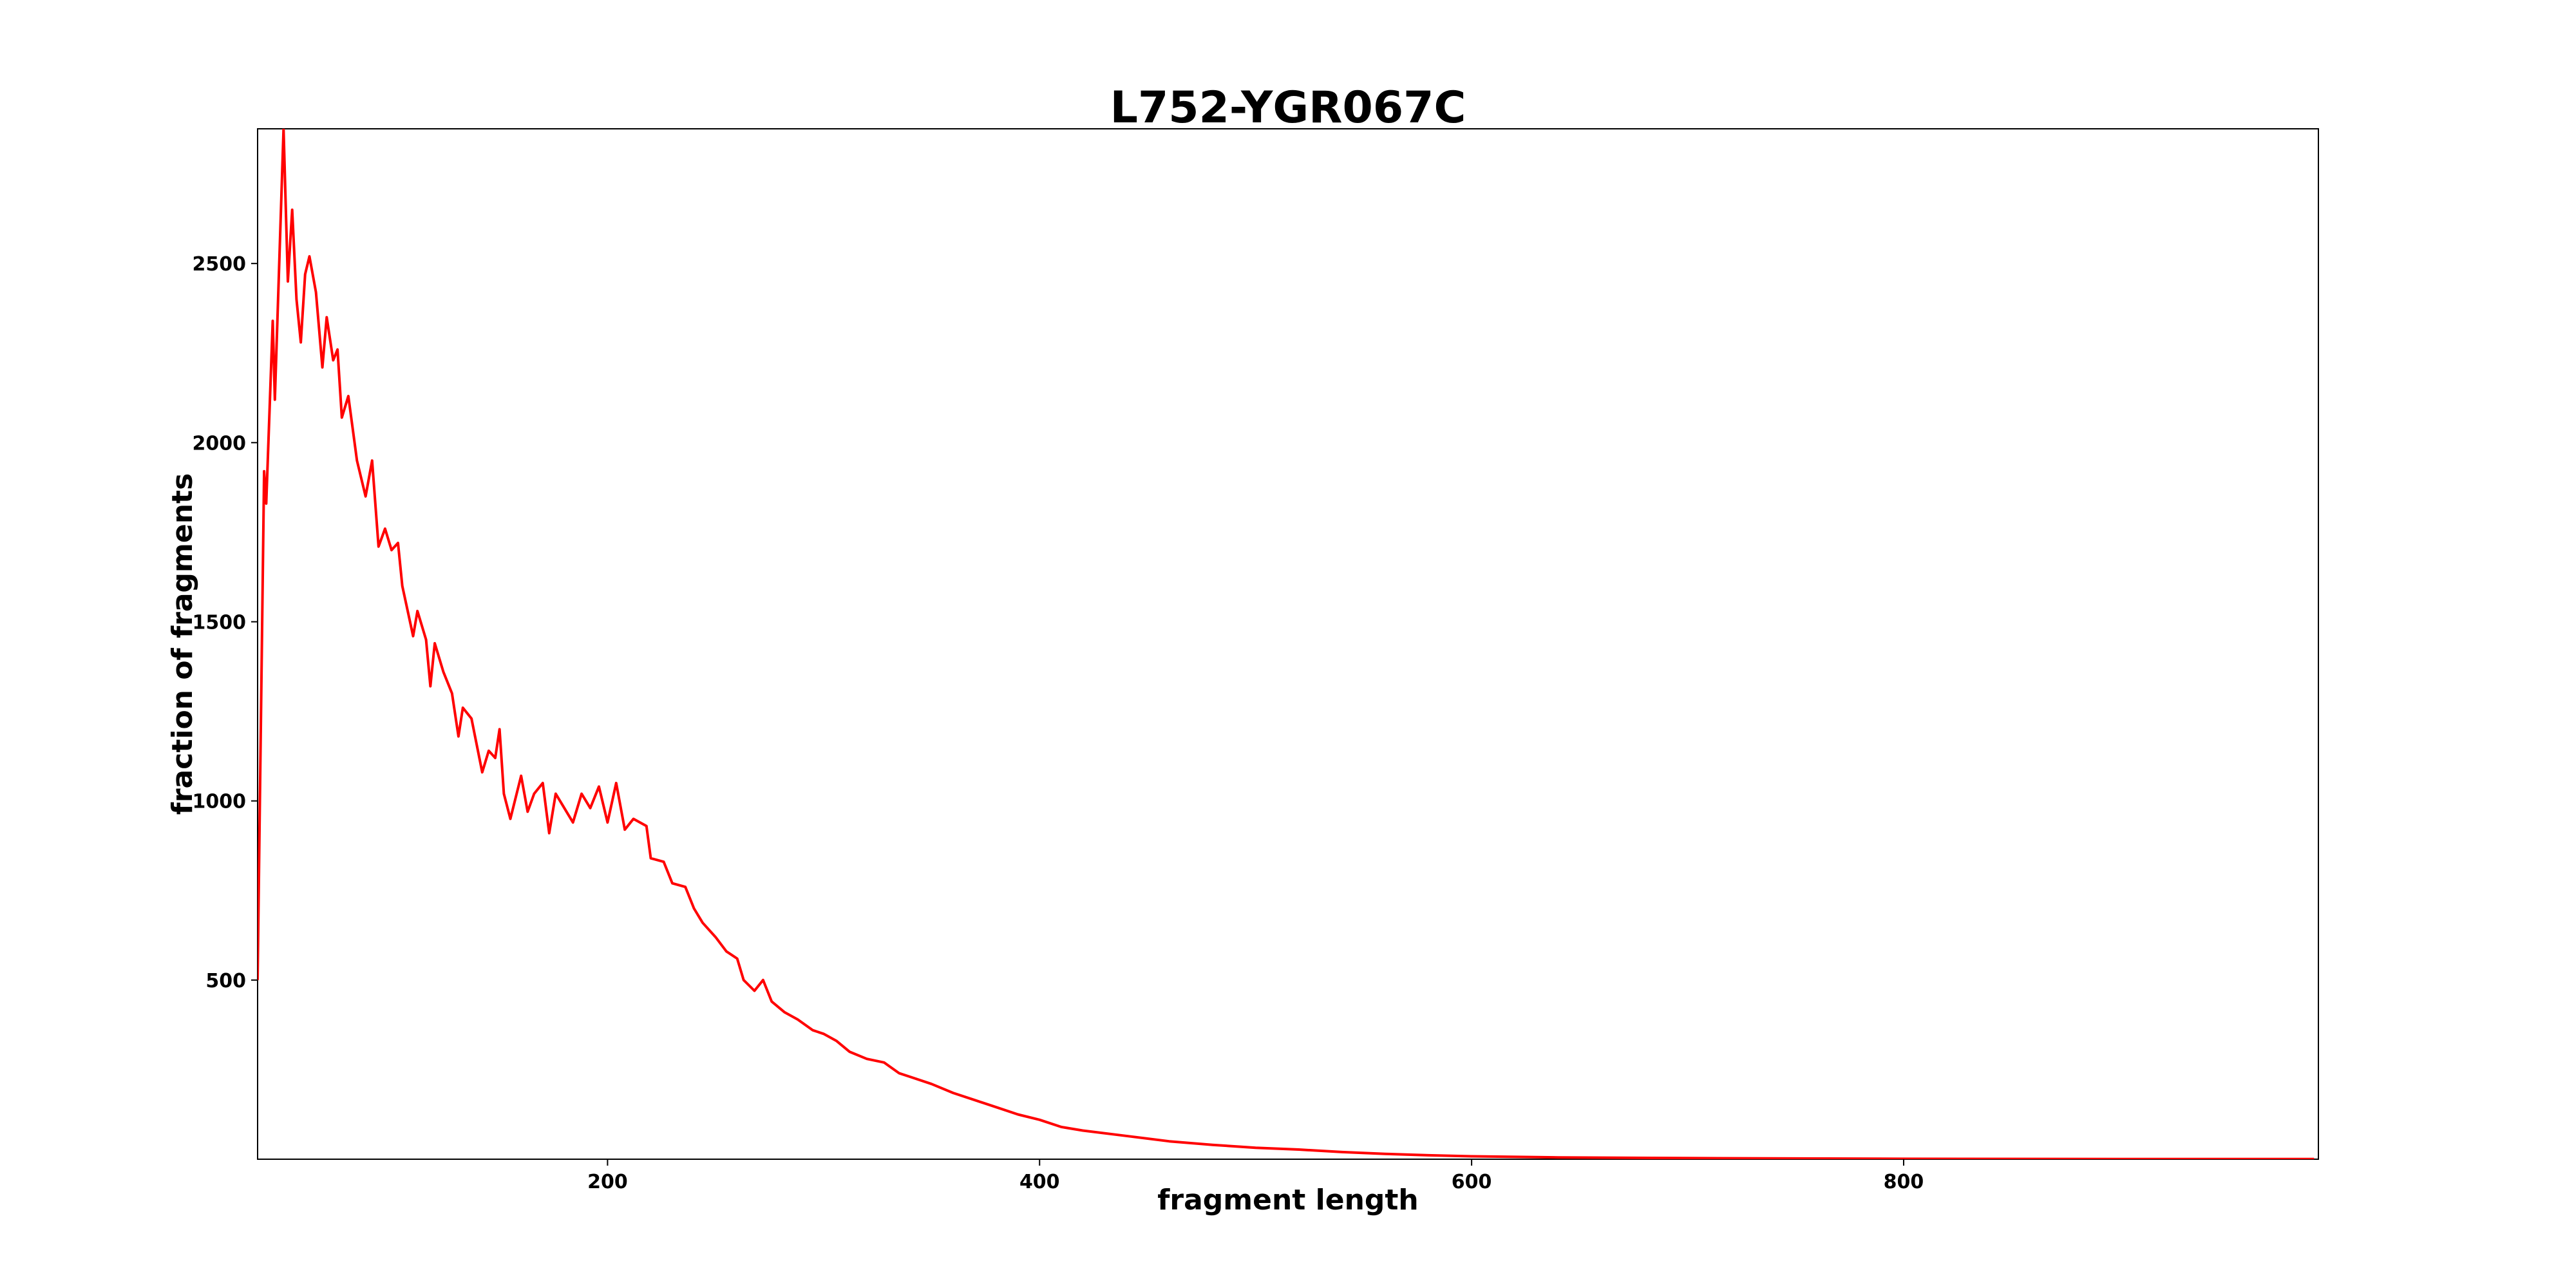 Image resolution: width=2576 pixels, height=1288 pixels. What do you see at coordinates (607, 1182) in the screenshot?
I see `x-tick-label: 200` at bounding box center [607, 1182].